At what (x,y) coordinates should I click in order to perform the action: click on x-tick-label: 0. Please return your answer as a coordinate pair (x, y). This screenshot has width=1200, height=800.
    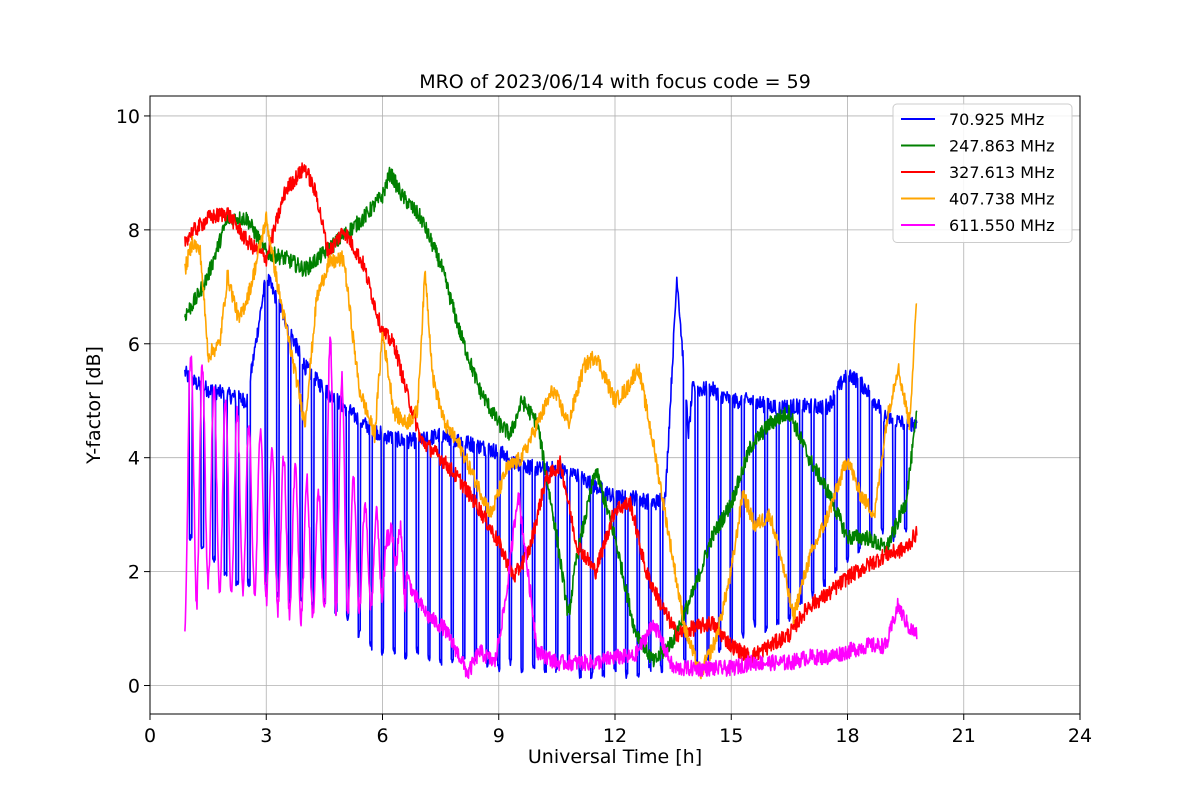
    Looking at the image, I should click on (150, 736).